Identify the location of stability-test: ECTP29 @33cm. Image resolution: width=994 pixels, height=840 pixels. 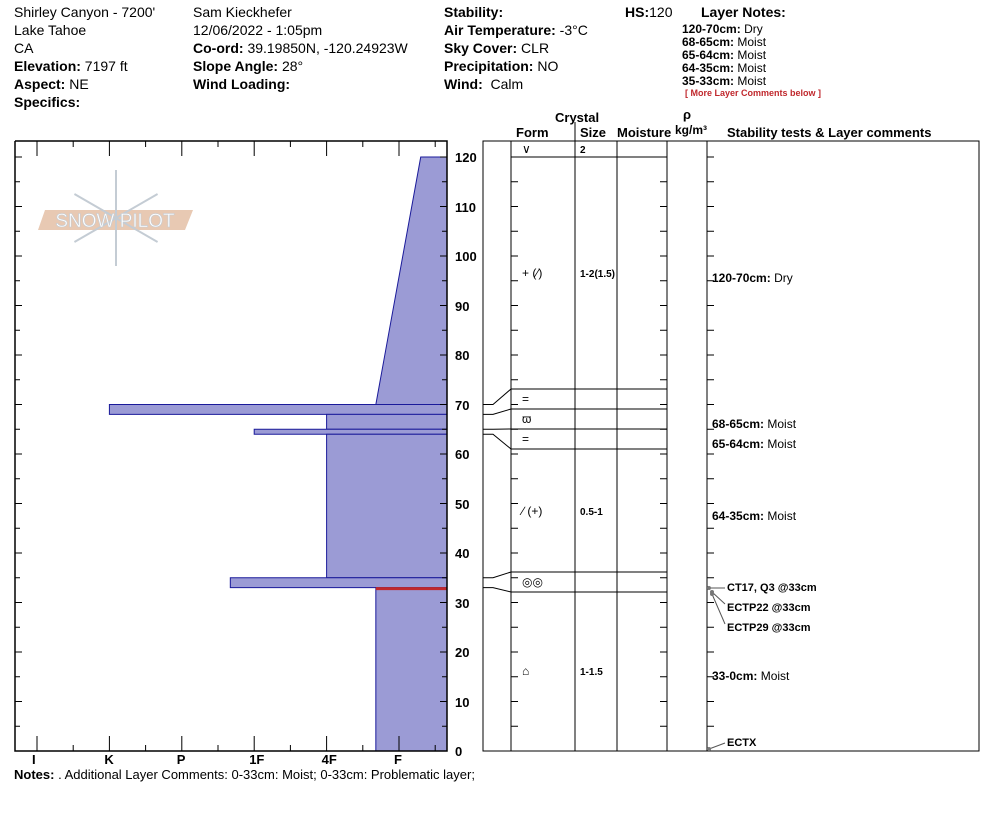
(769, 628).